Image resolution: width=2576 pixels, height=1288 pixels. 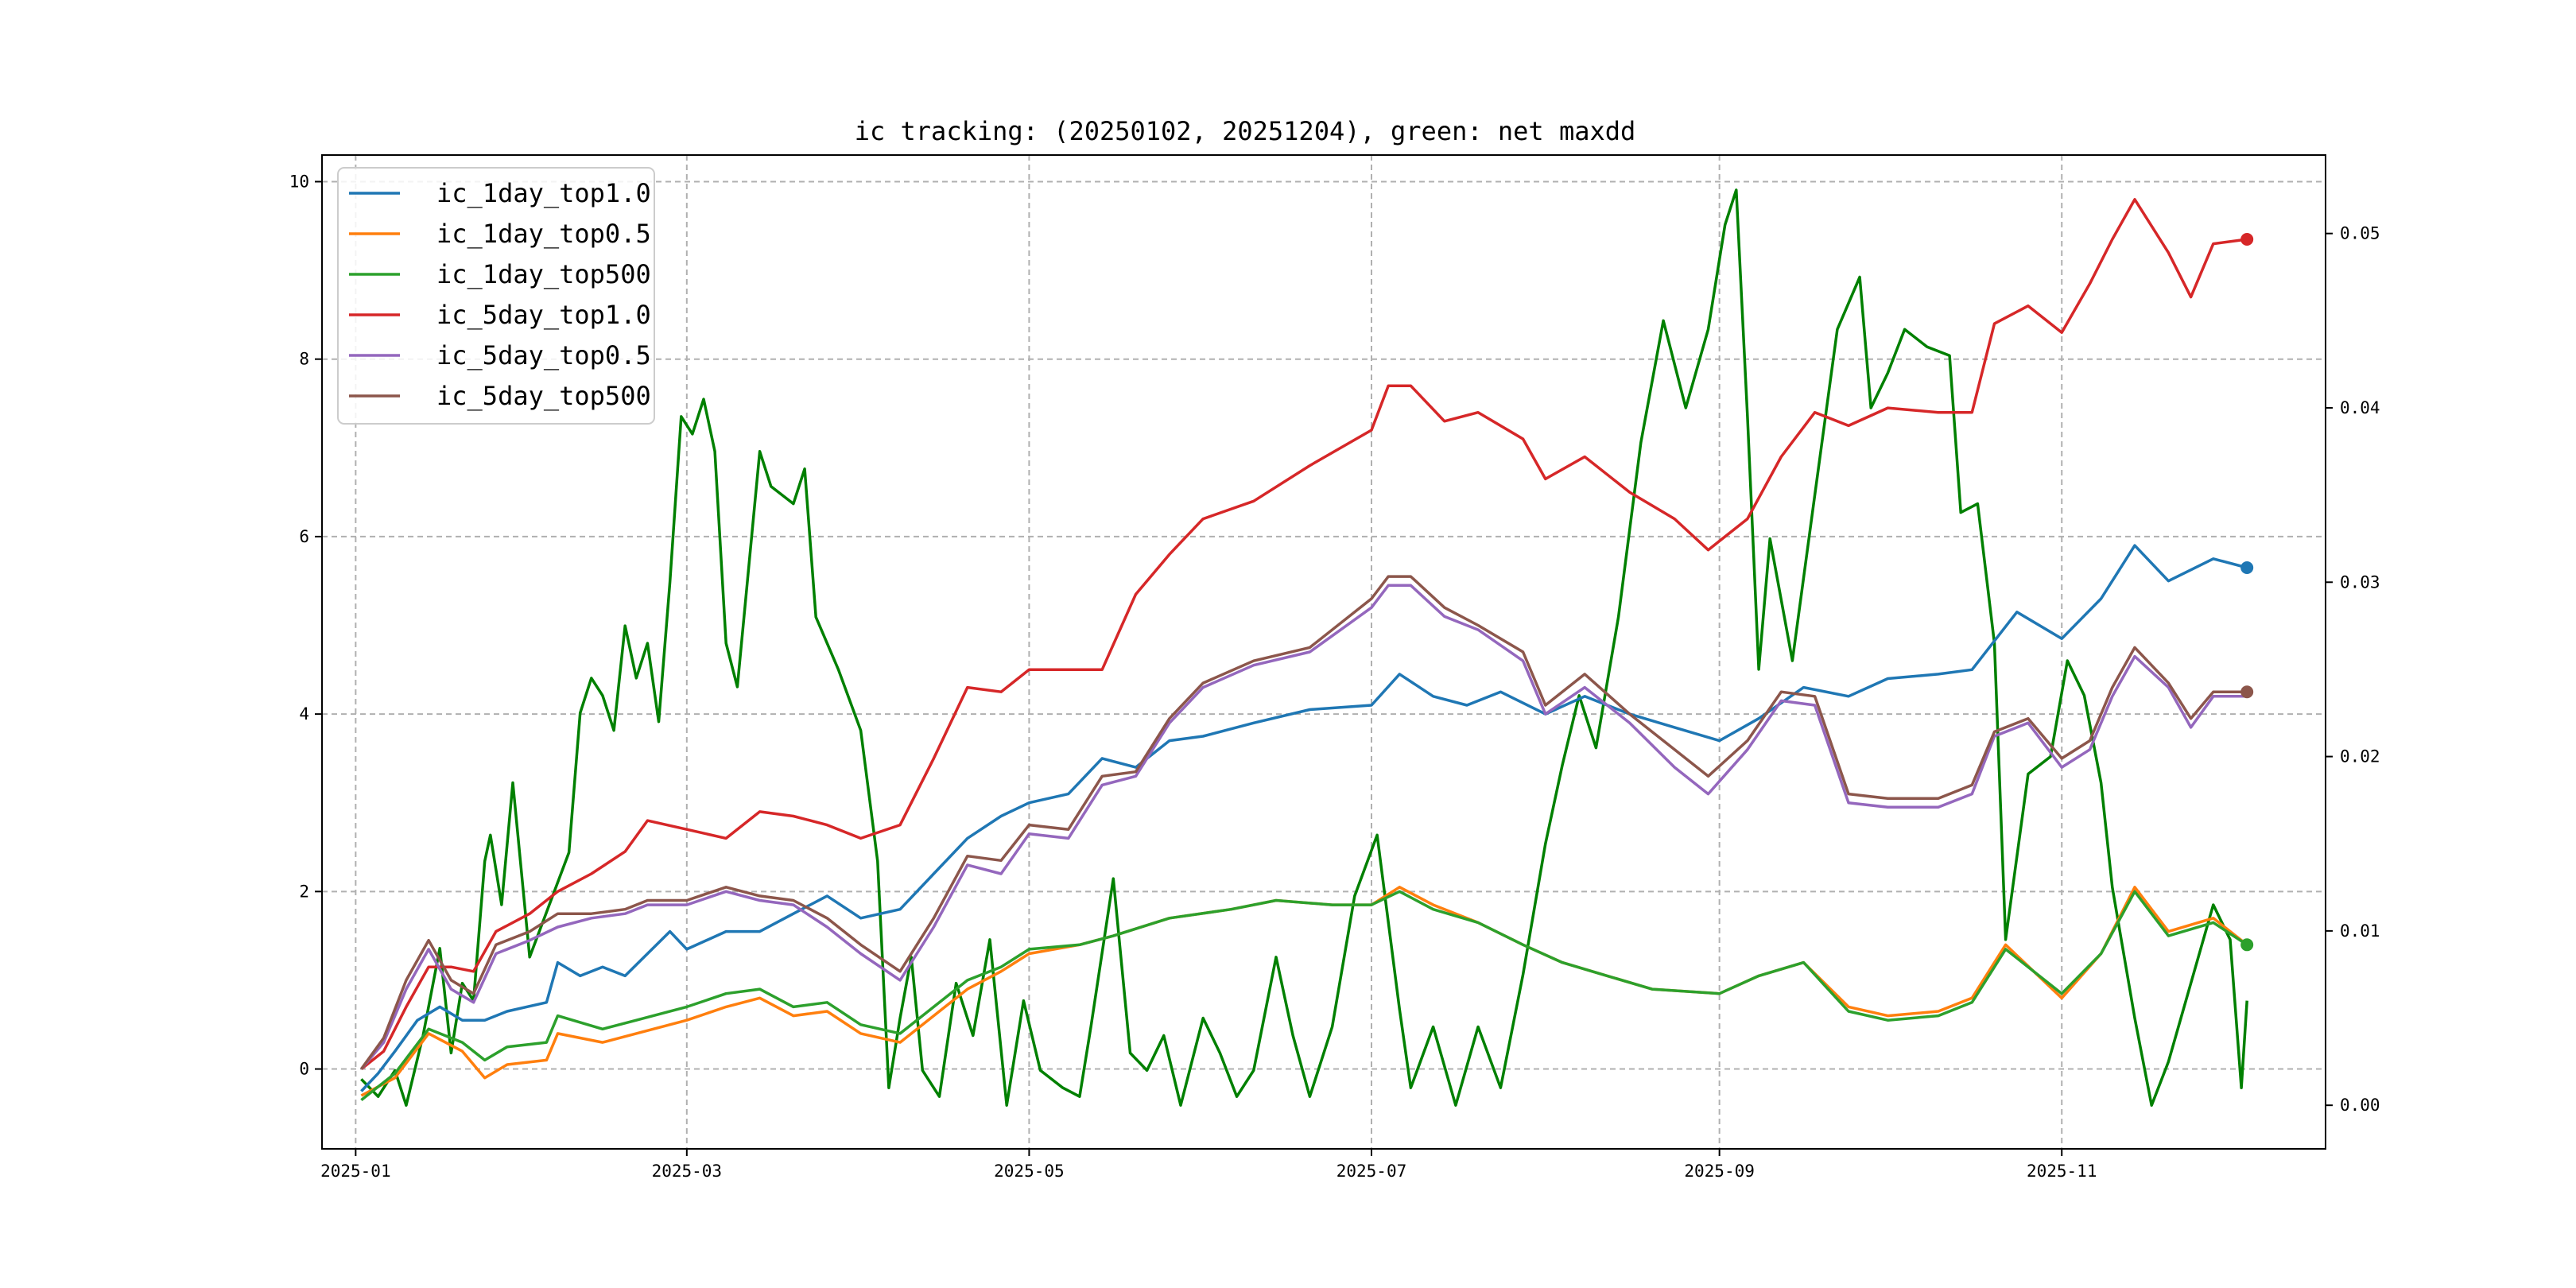 I want to click on x-tick-label: 2025-01, so click(x=355, y=1171).